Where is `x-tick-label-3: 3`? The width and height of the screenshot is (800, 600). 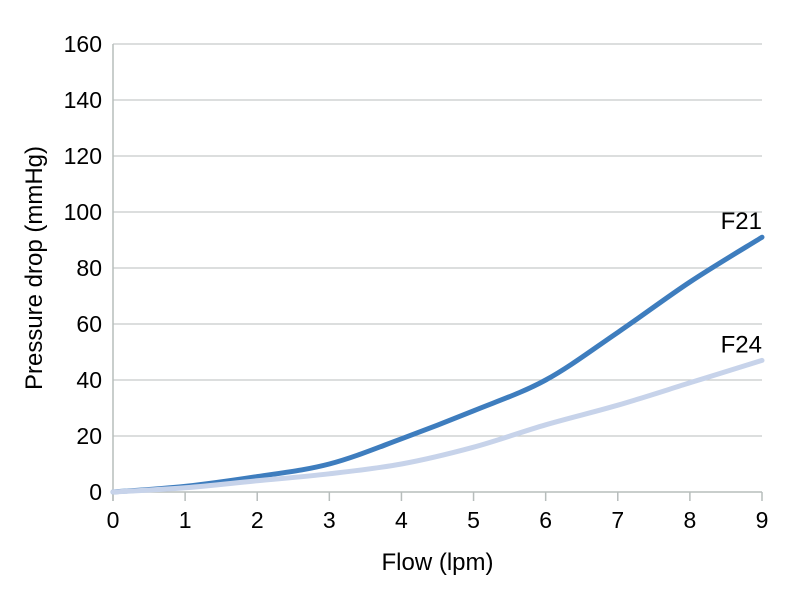 x-tick-label-3: 3 is located at coordinates (329, 520).